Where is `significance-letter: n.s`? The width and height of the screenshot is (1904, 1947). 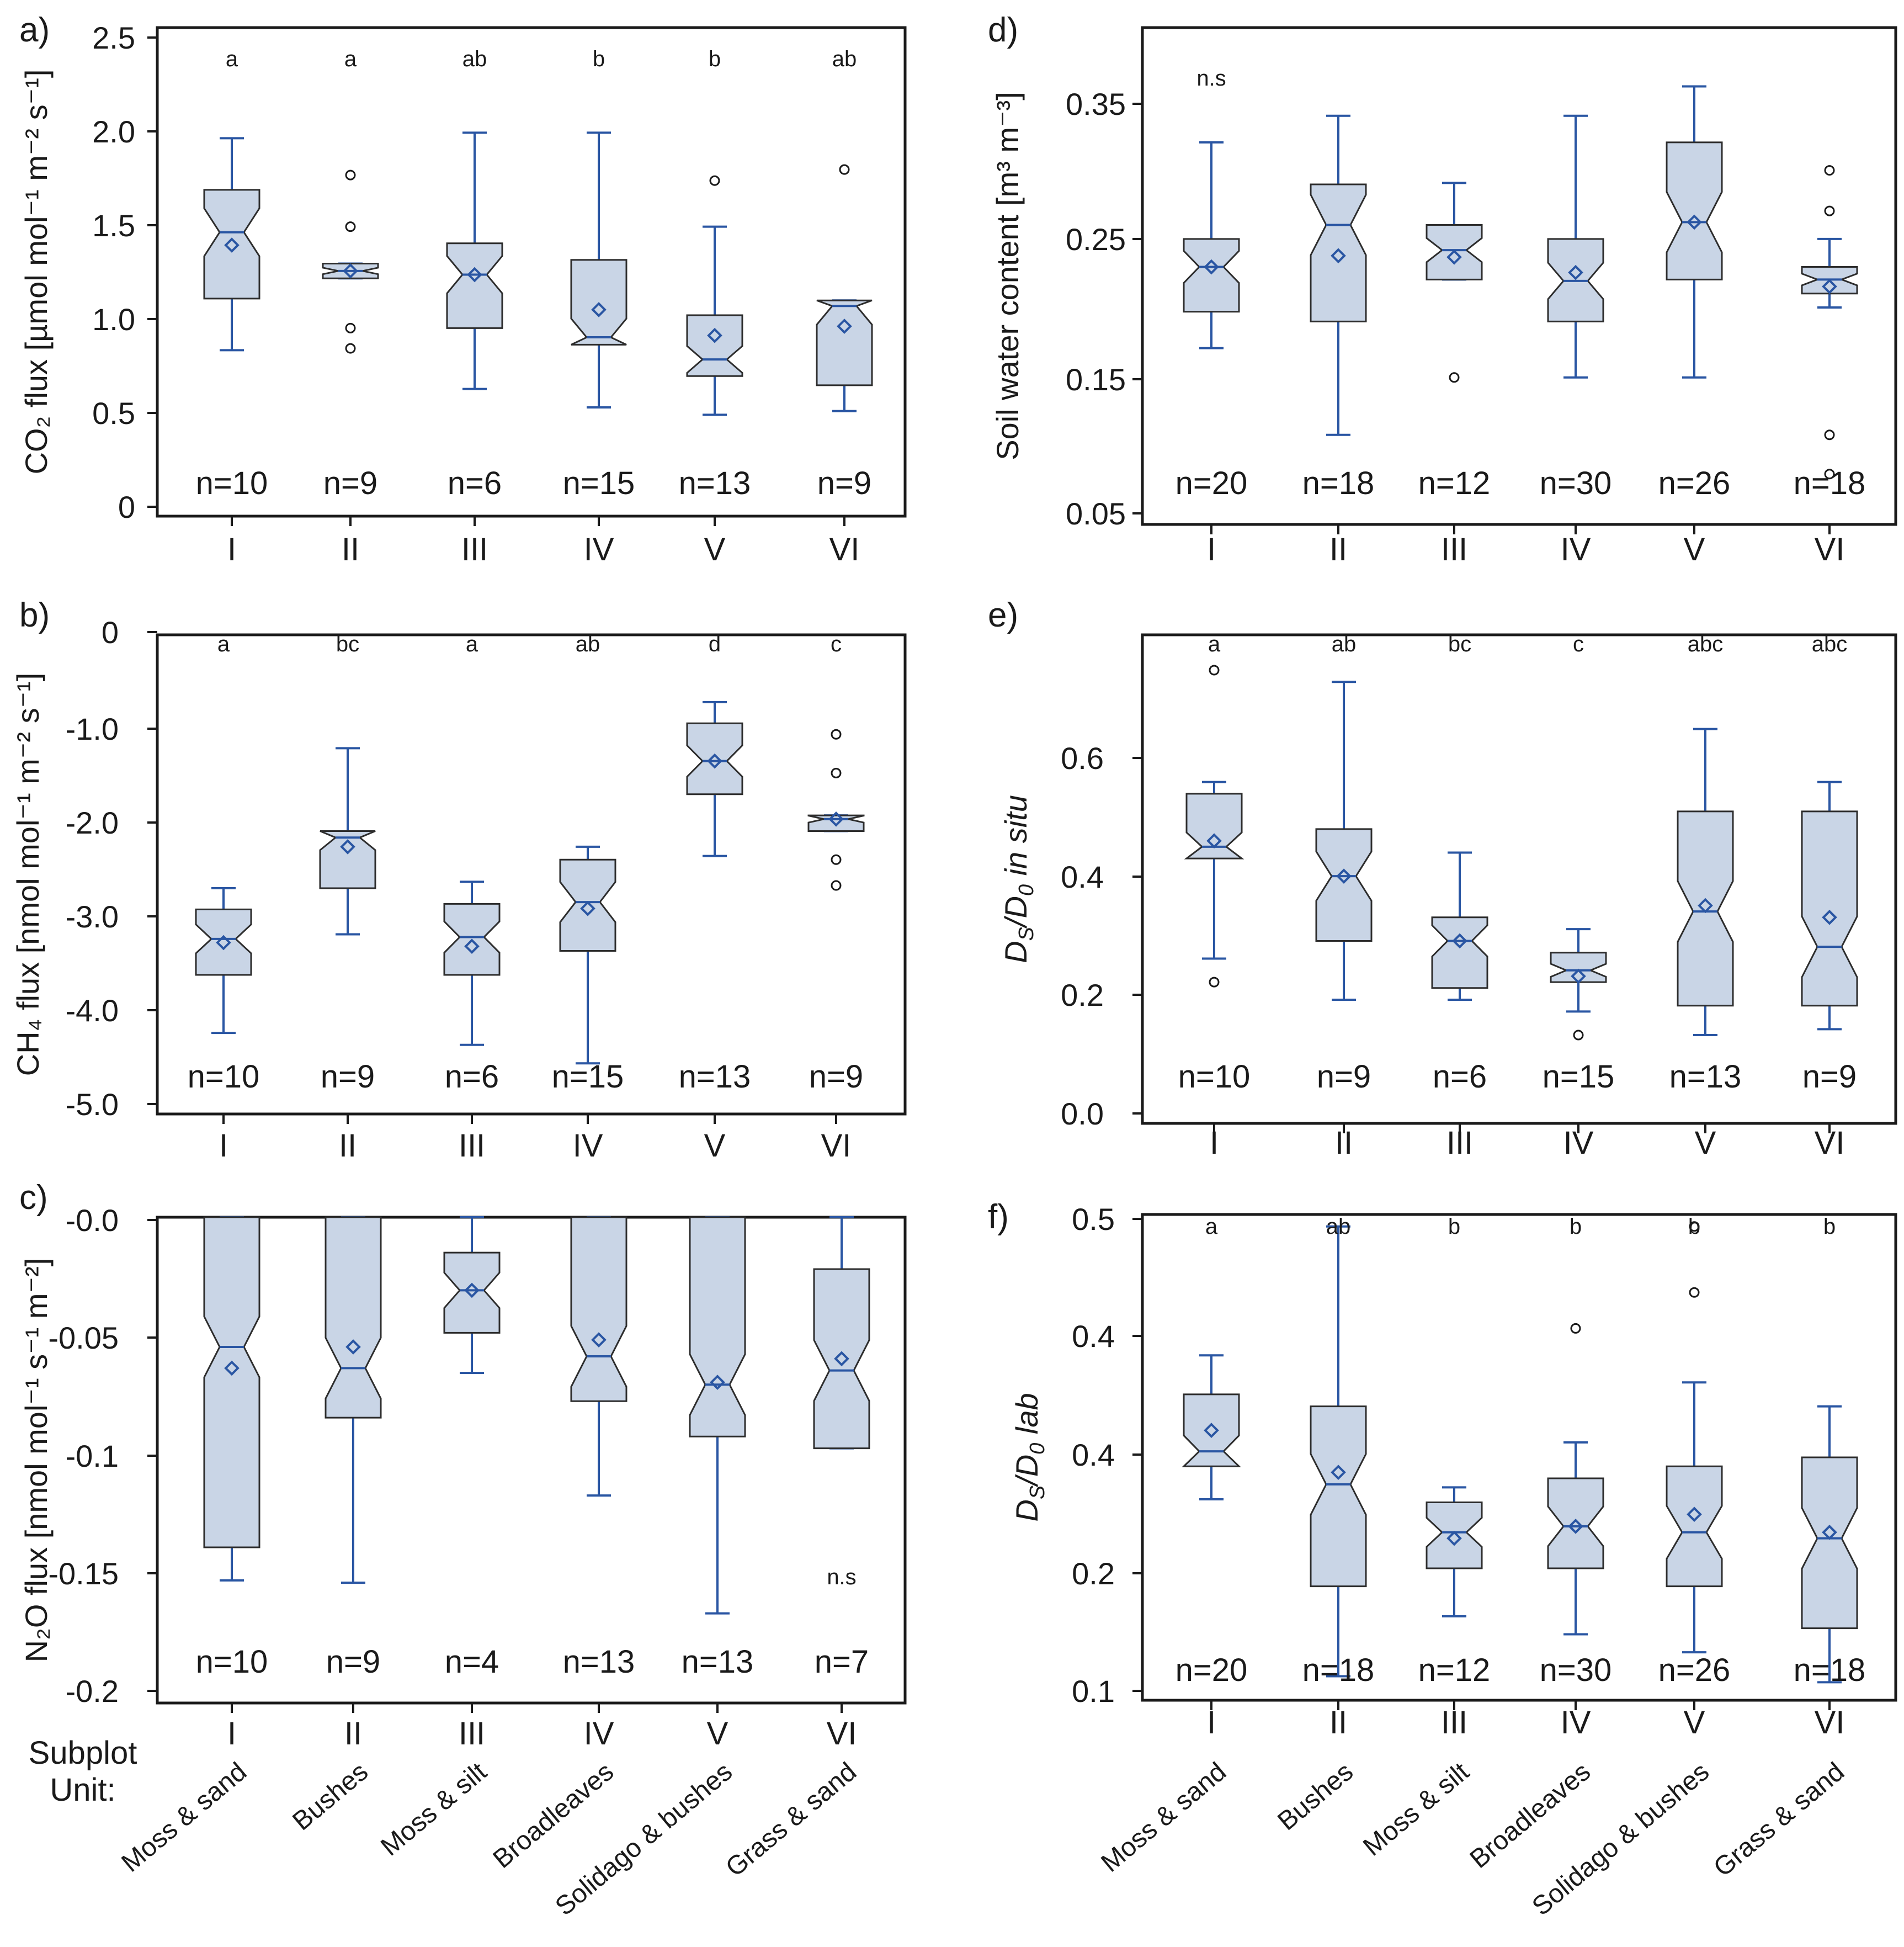
significance-letter: n.s is located at coordinates (1211, 78).